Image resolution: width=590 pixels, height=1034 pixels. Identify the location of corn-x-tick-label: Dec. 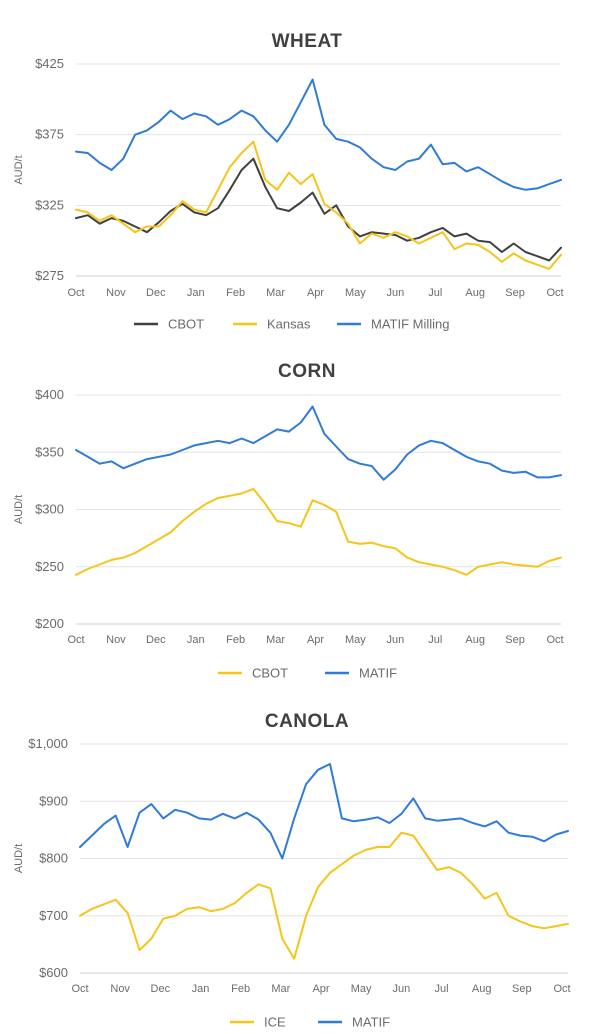
(156, 640).